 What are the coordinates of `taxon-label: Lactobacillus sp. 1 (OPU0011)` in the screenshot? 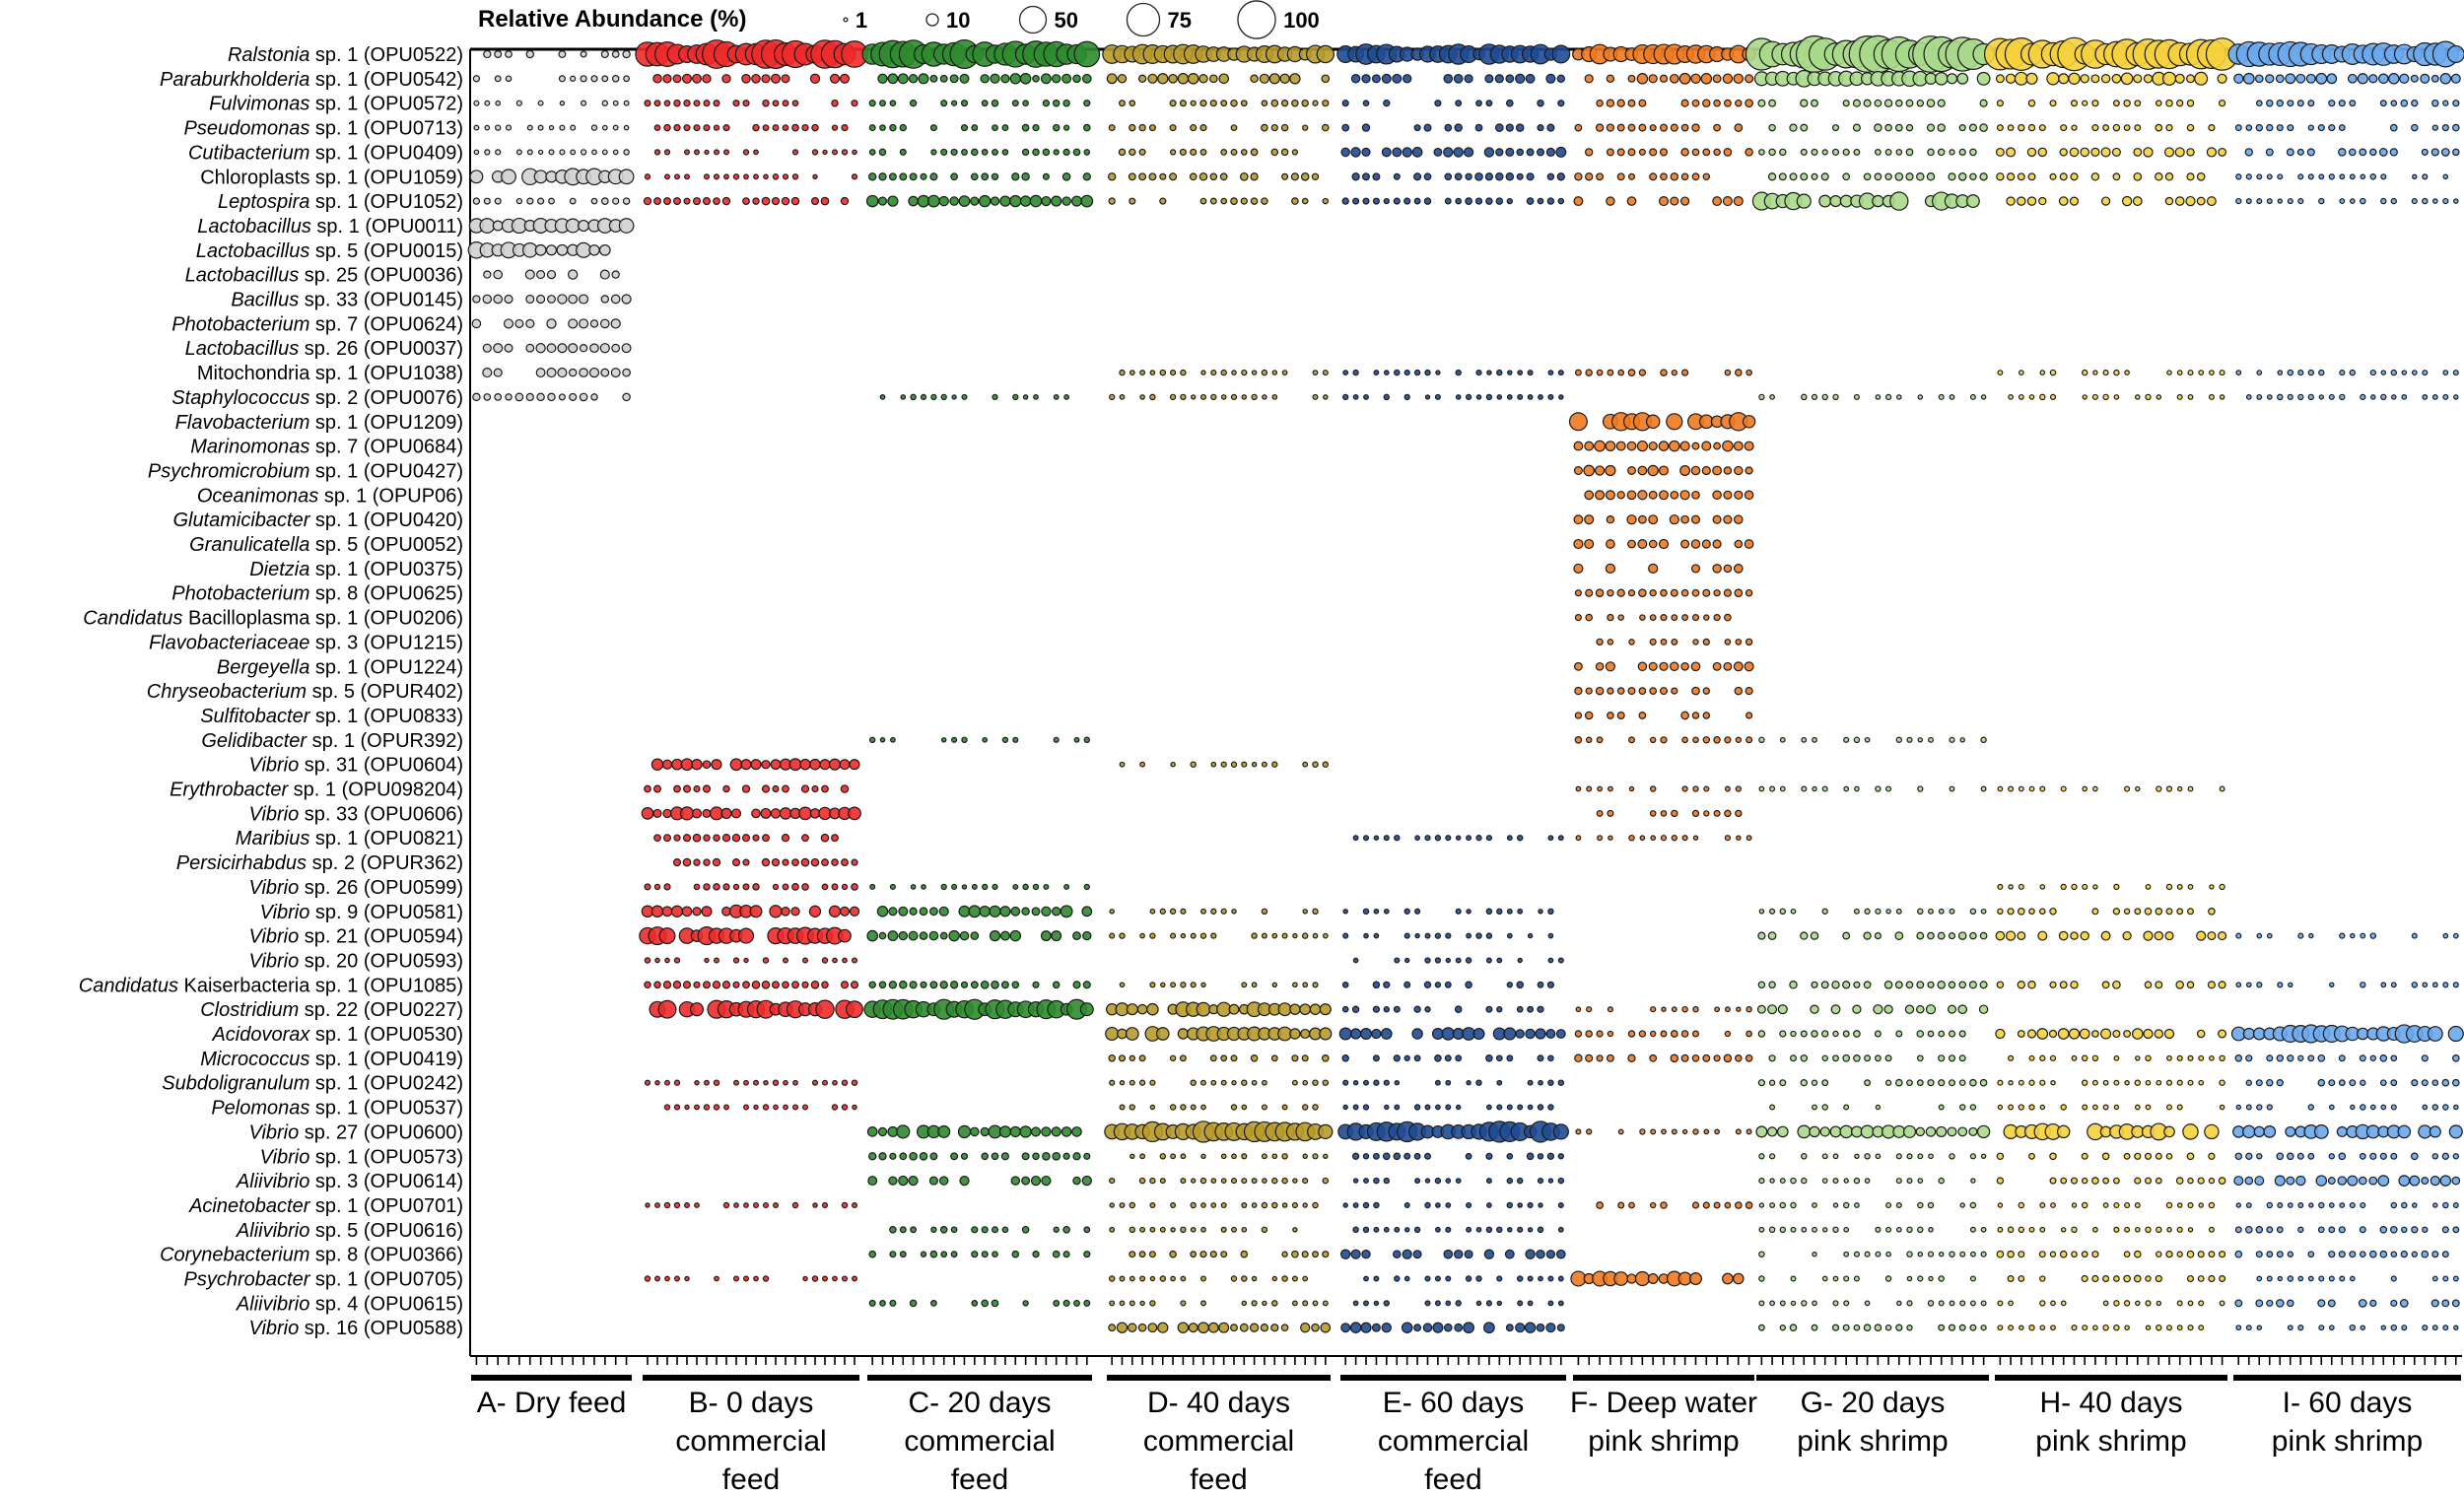 It's located at (330, 227).